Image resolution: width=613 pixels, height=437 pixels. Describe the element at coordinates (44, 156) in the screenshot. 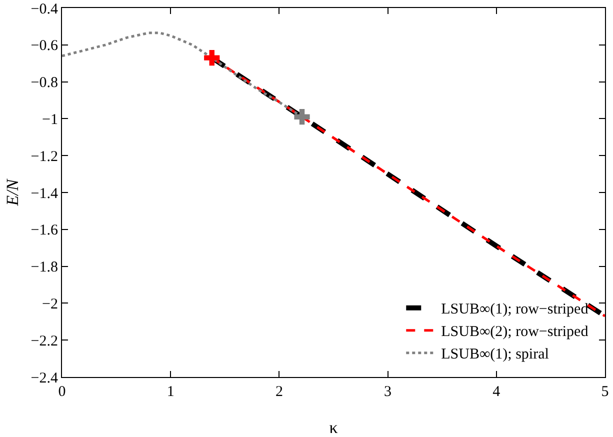

I see `y-tick-label: −1.2` at that location.